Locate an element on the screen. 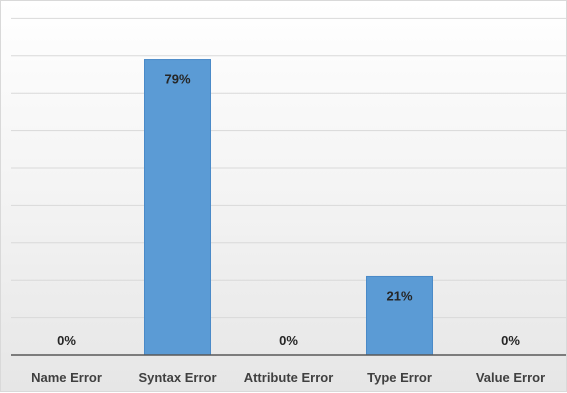  bar-type-error is located at coordinates (399, 315).